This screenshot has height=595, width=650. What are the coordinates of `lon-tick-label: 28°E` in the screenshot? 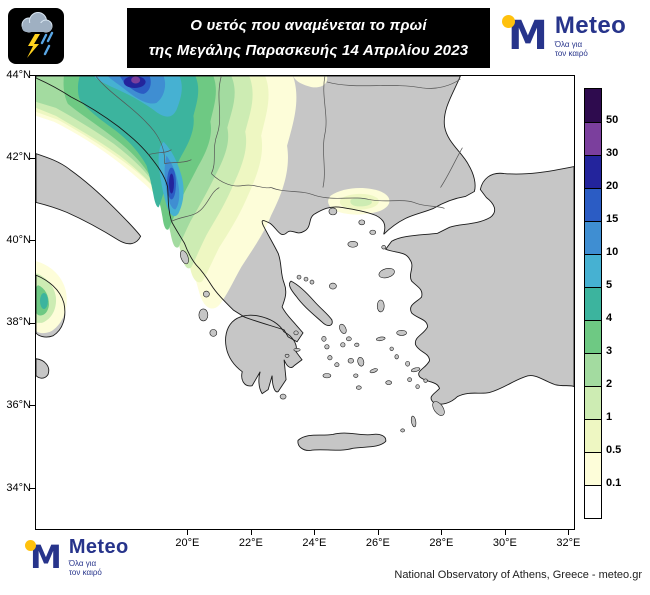 It's located at (441, 543).